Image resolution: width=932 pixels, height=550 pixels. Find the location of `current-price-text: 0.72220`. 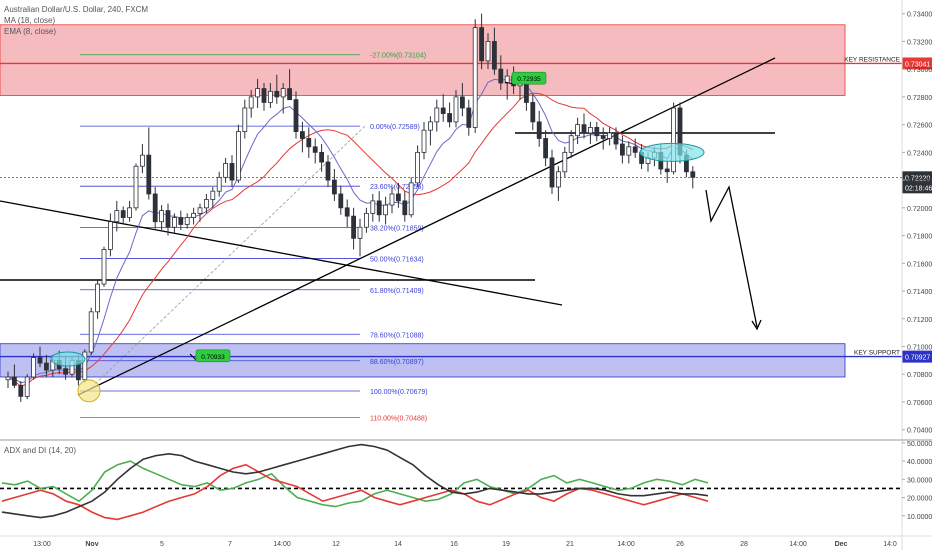

current-price-text: 0.72220 is located at coordinates (917, 178).